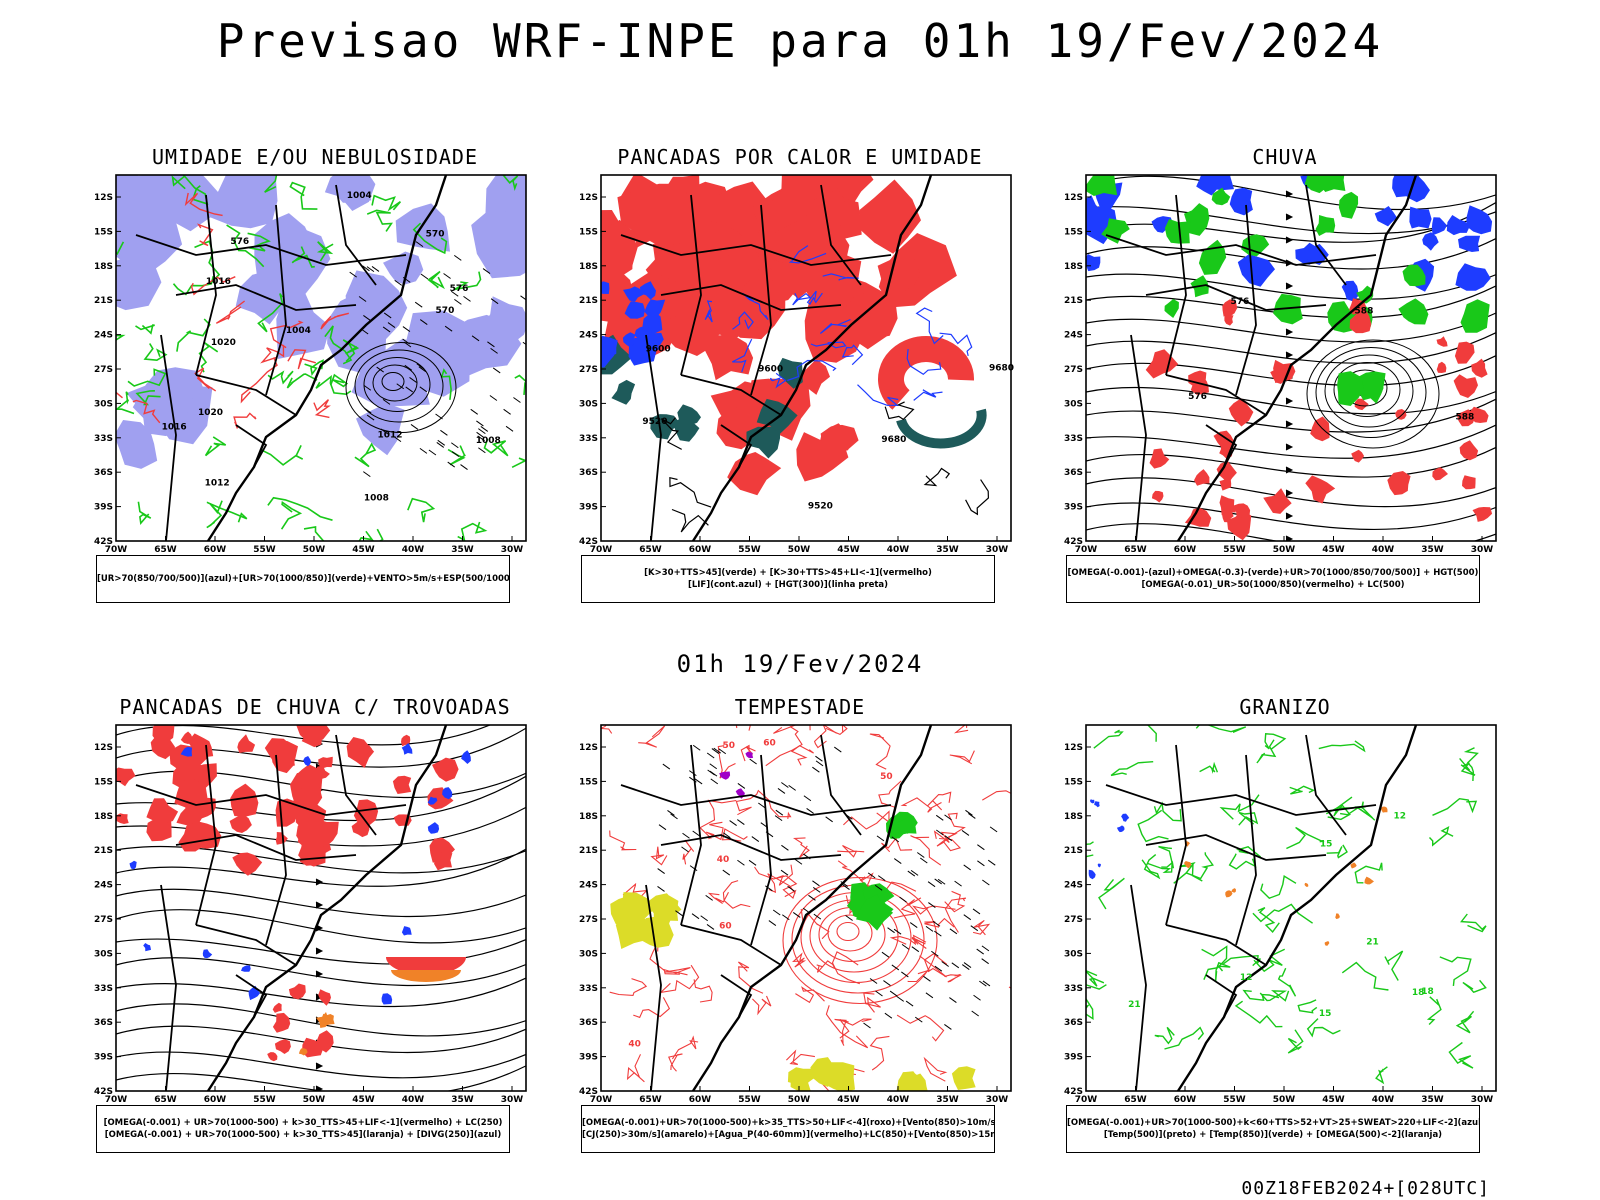 The width and height of the screenshot is (1600, 1200). Describe the element at coordinates (1464, 417) in the screenshot. I see `contour-label: 588` at that location.